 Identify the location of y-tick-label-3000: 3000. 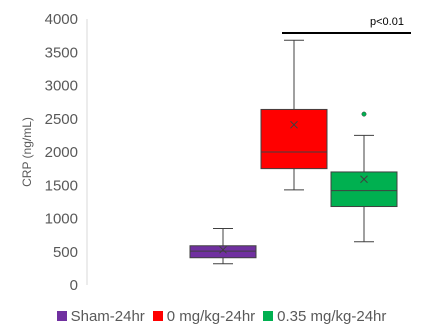
(61, 86).